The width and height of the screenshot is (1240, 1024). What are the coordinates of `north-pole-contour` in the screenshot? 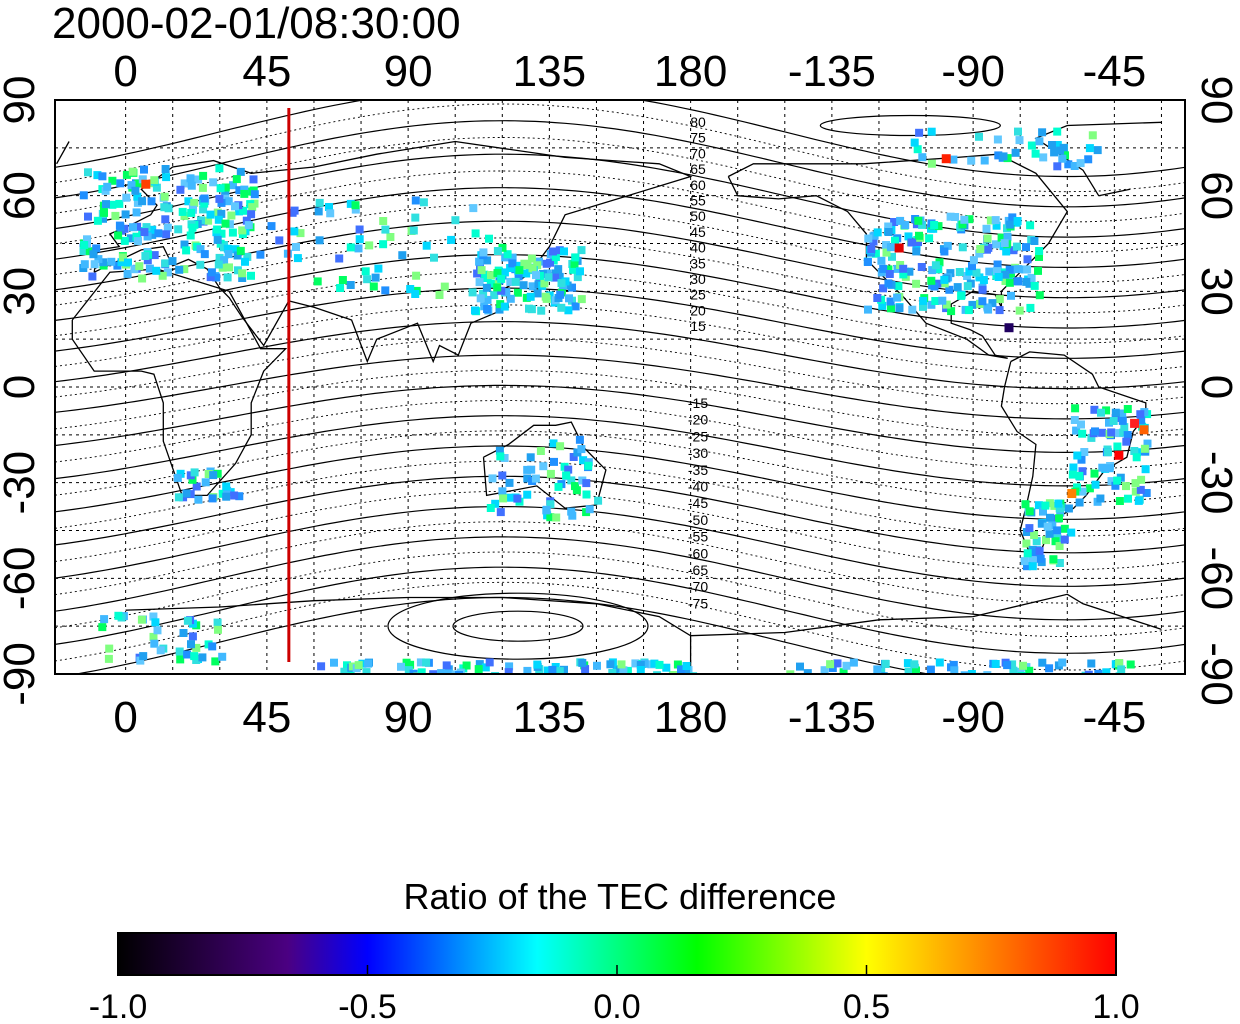 It's located at (910, 125).